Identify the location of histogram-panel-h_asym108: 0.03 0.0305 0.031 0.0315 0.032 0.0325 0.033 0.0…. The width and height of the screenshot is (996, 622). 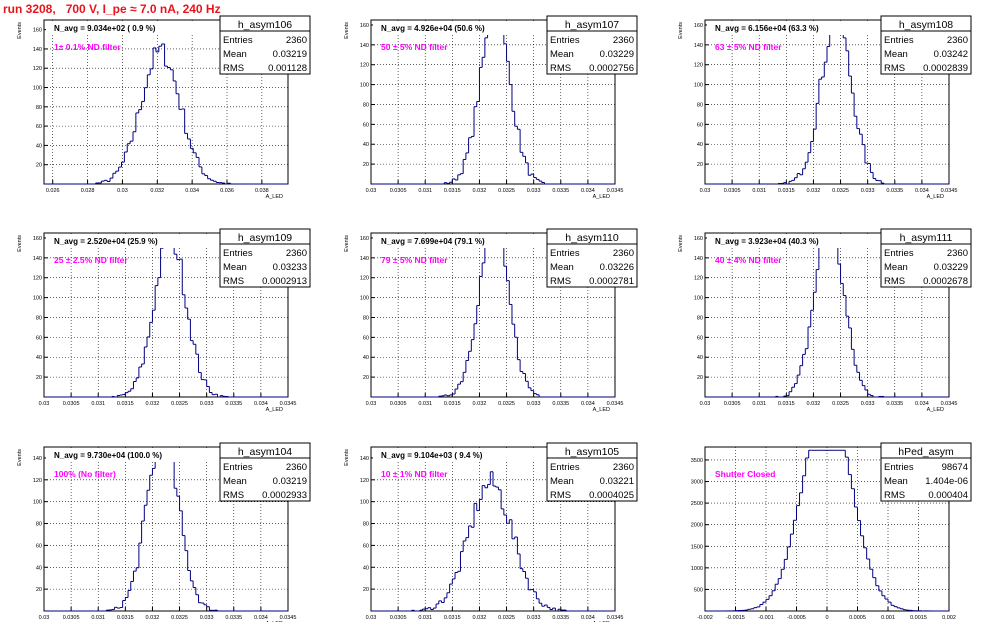
(825, 107).